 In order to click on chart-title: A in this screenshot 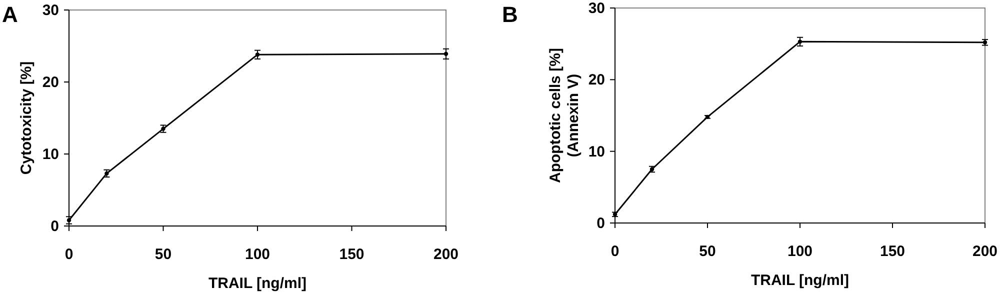, I will do `click(10, 14)`.